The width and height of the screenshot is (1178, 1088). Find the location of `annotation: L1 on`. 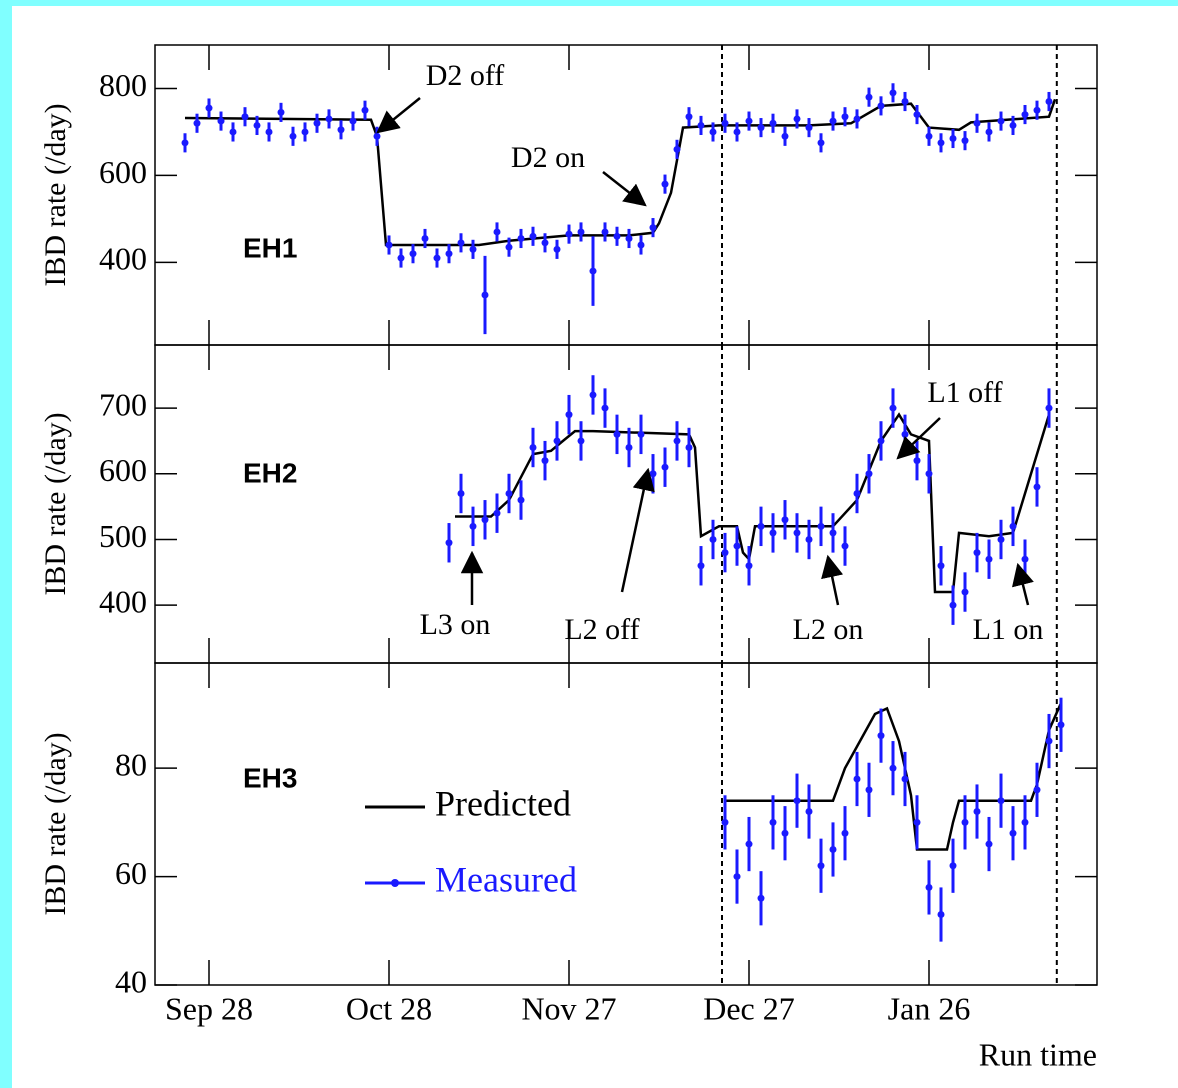

annotation: L1 on is located at coordinates (1008, 629).